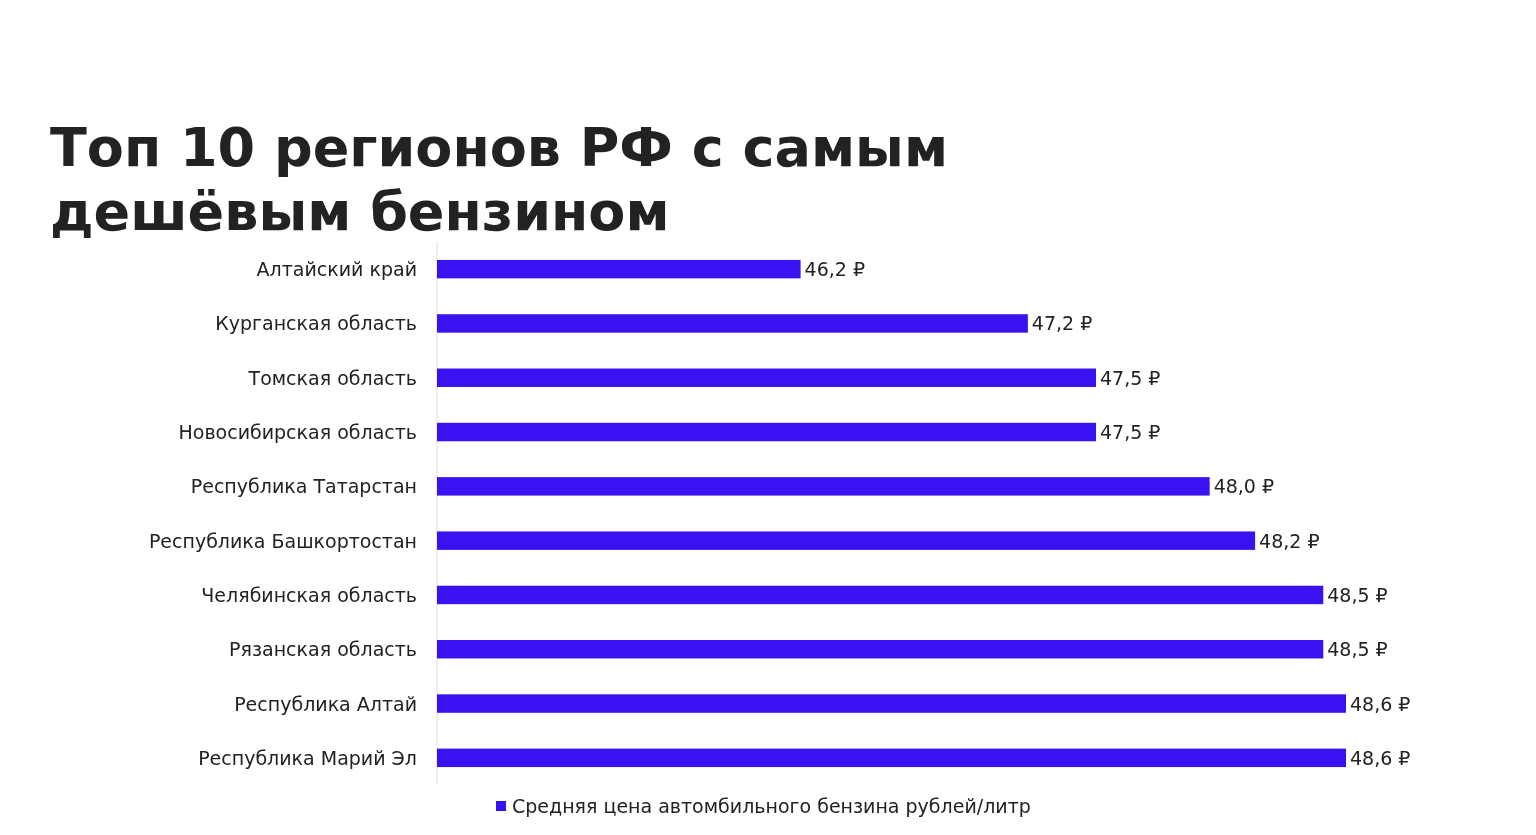 The image size is (1536, 835). What do you see at coordinates (323, 649) in the screenshot?
I see `y-tick-label: Рязанская область` at bounding box center [323, 649].